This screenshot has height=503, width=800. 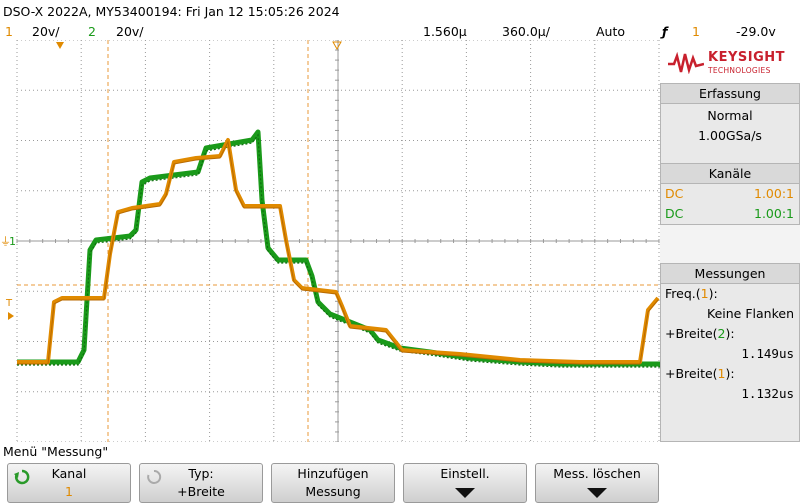 What do you see at coordinates (526, 31) in the screenshot?
I see `delay-value: 360.0µ/` at bounding box center [526, 31].